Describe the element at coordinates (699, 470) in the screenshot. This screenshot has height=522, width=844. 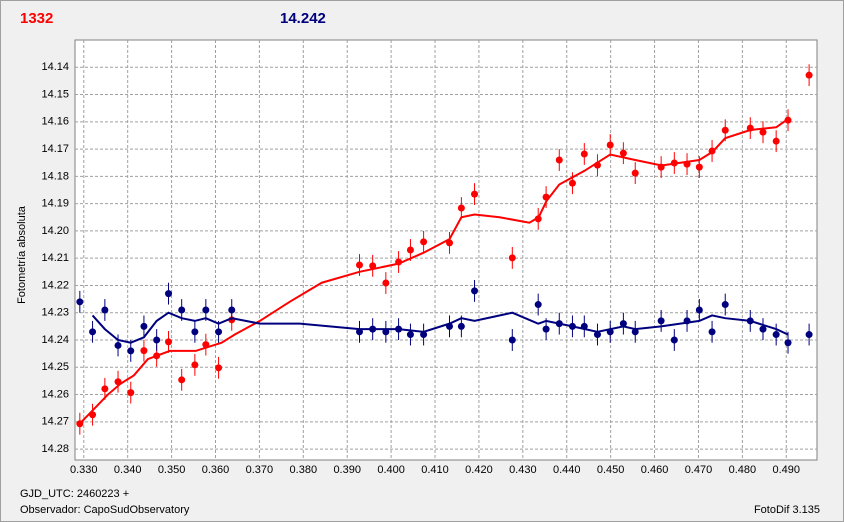
I see `x-tick-label: 0.470` at that location.